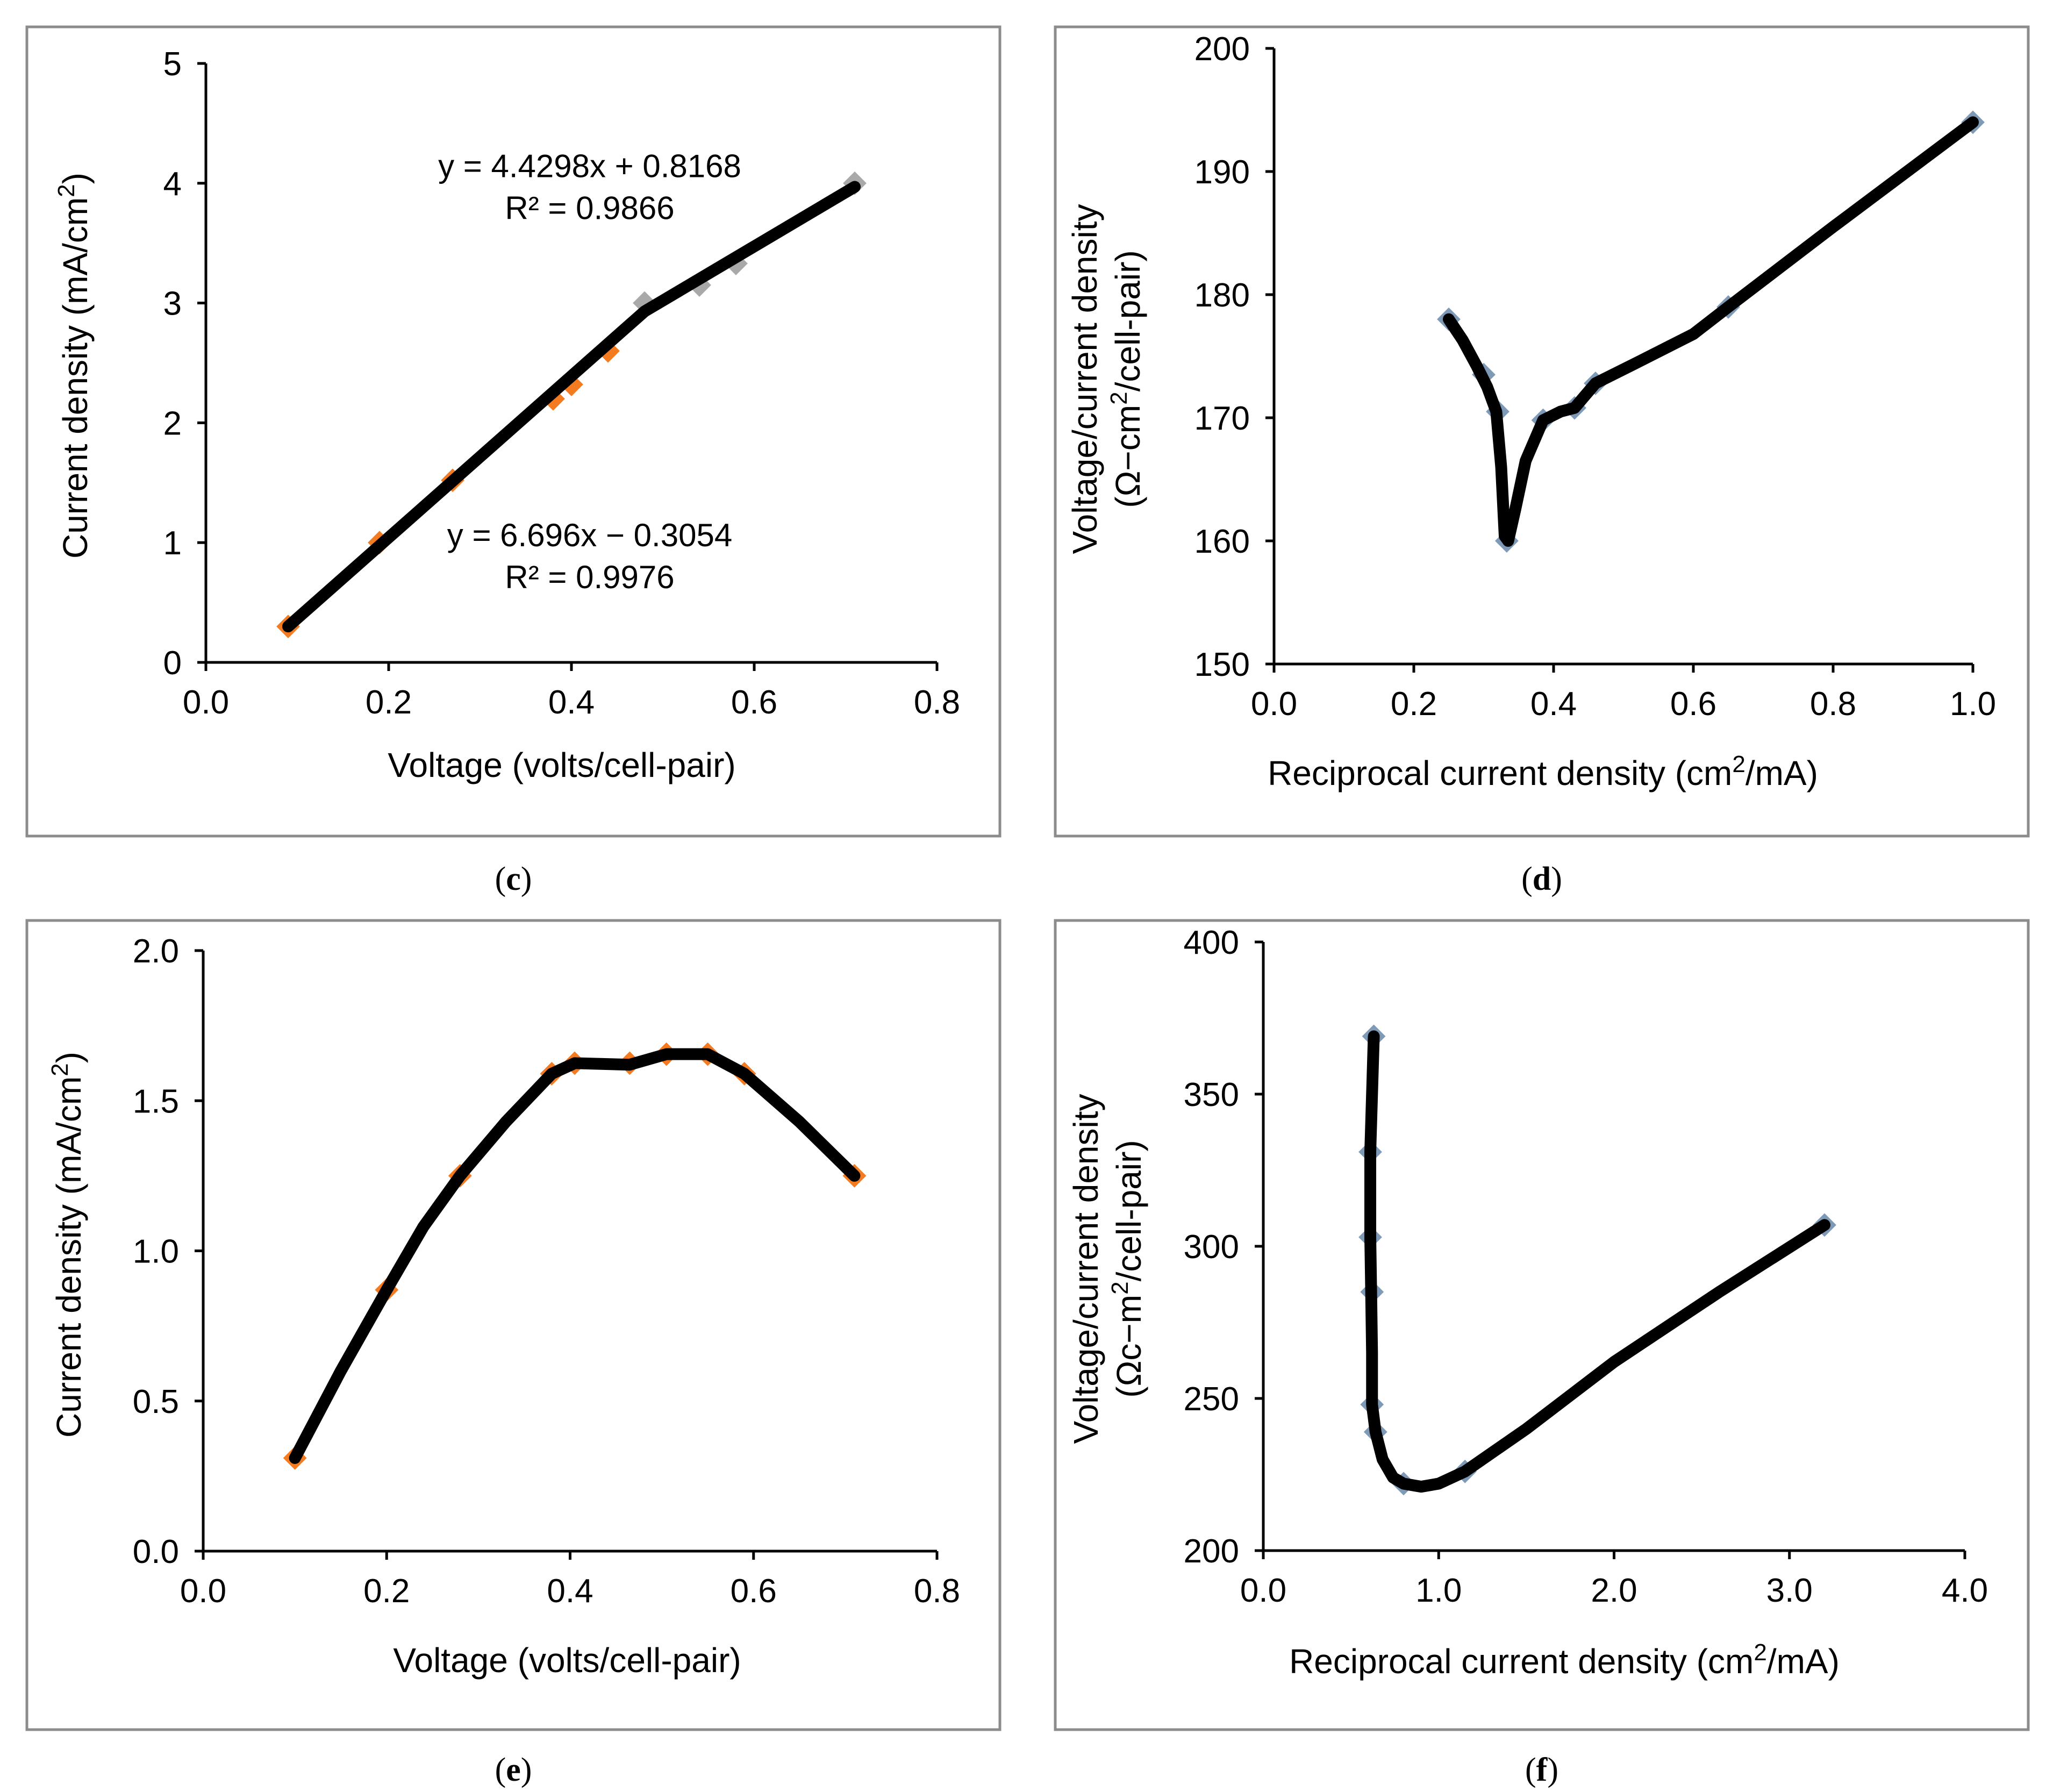 This screenshot has width=2046, height=1792. Describe the element at coordinates (589, 535) in the screenshot. I see `panel-c-regression-equation: y = 6.696x − 0.3054` at that location.